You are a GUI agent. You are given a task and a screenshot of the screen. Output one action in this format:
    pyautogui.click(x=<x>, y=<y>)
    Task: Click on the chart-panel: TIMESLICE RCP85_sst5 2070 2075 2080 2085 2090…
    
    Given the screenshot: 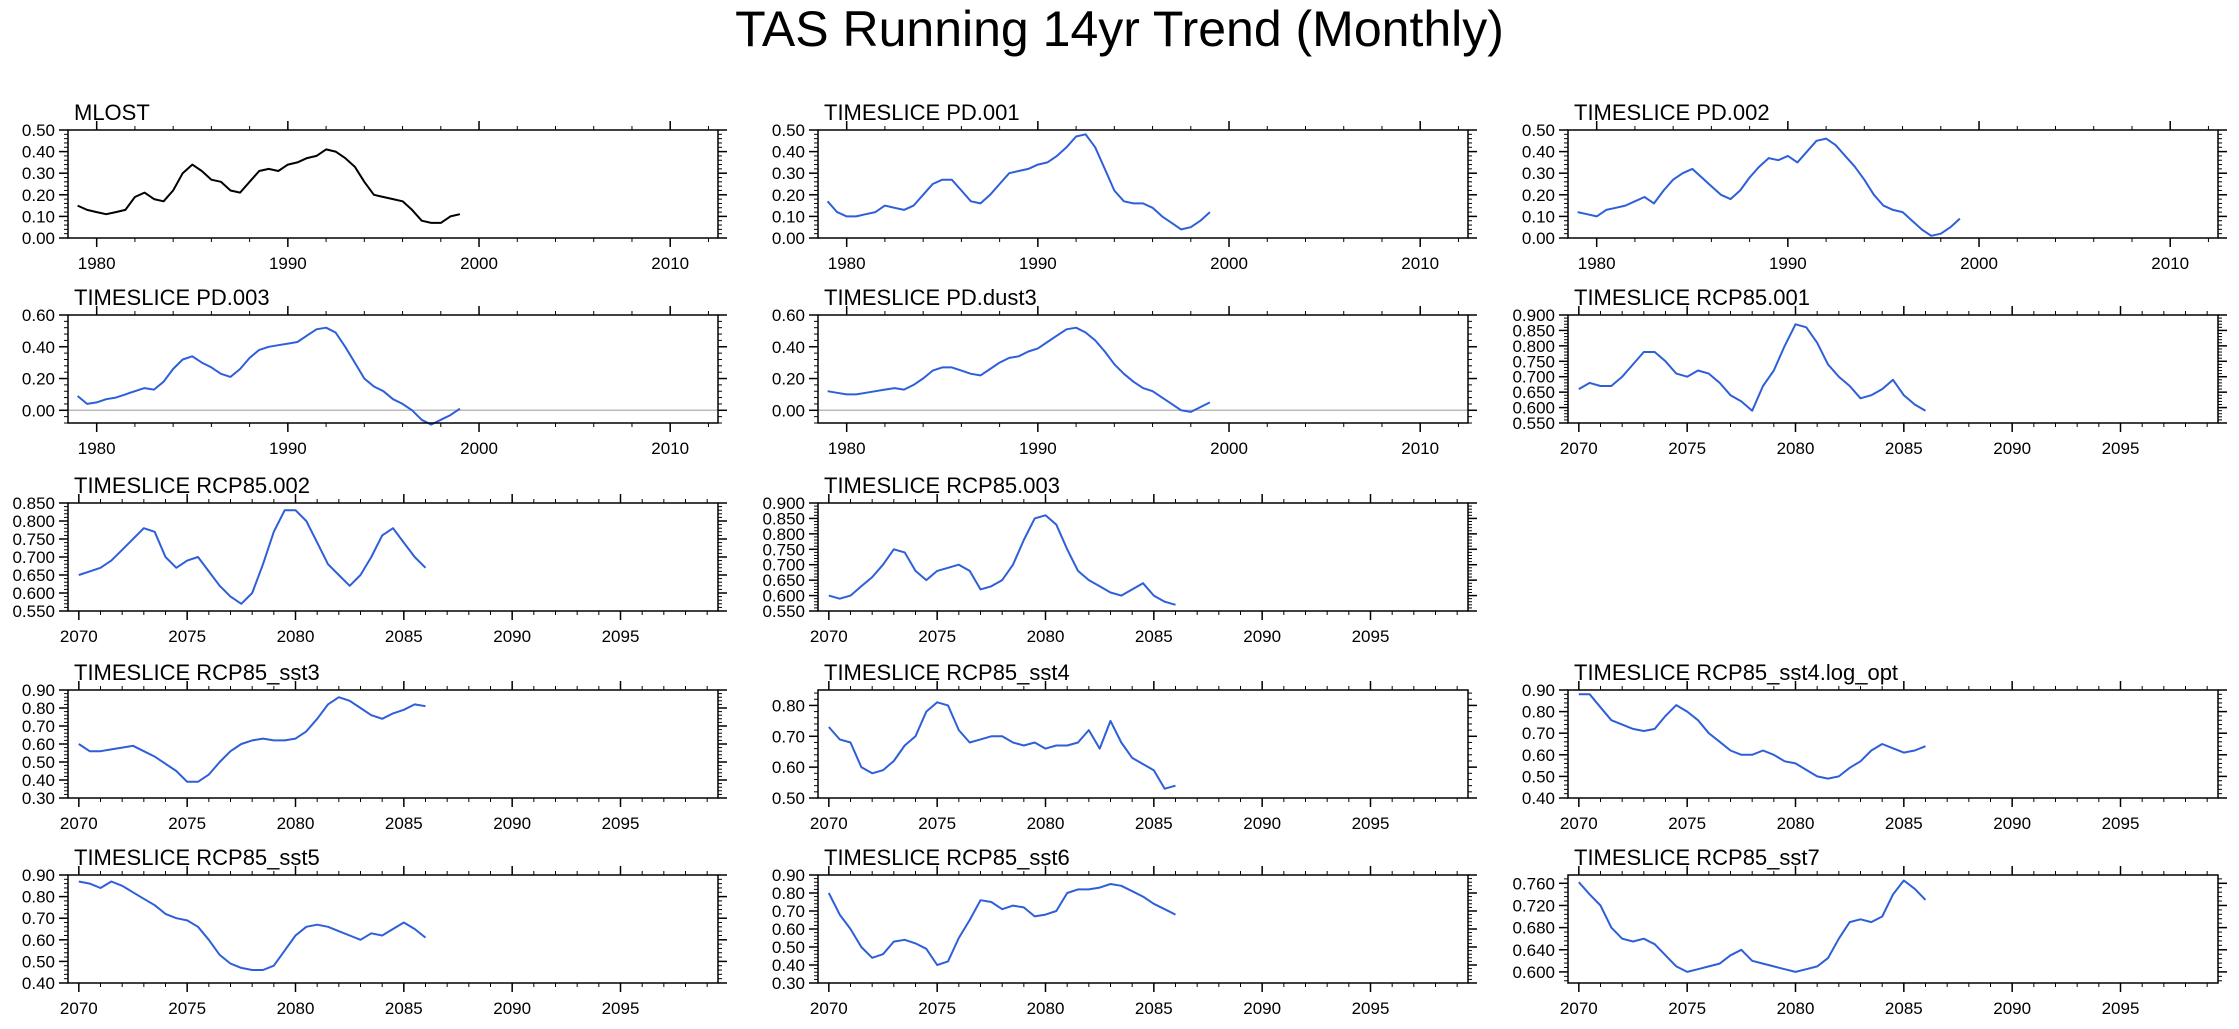 What is the action you would take?
    pyautogui.click(x=374, y=931)
    